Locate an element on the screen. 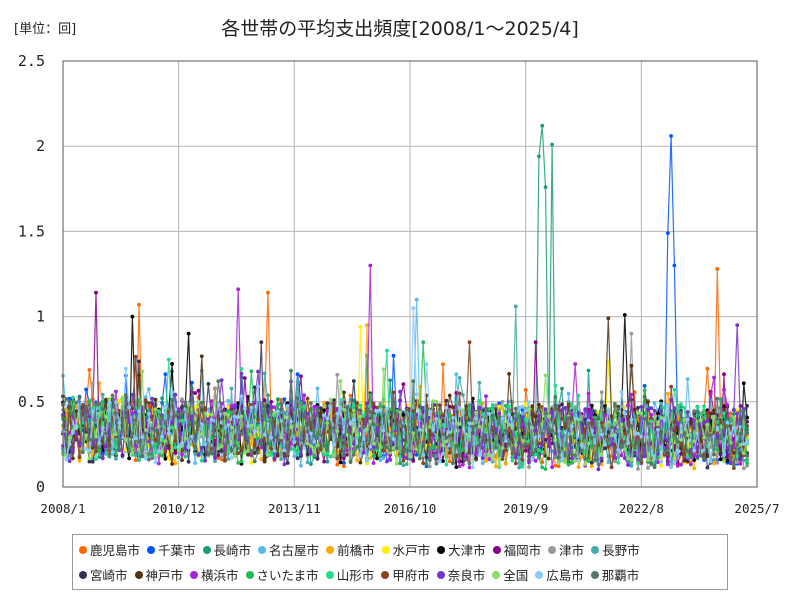  legend-swatch-icon is located at coordinates (595, 549).